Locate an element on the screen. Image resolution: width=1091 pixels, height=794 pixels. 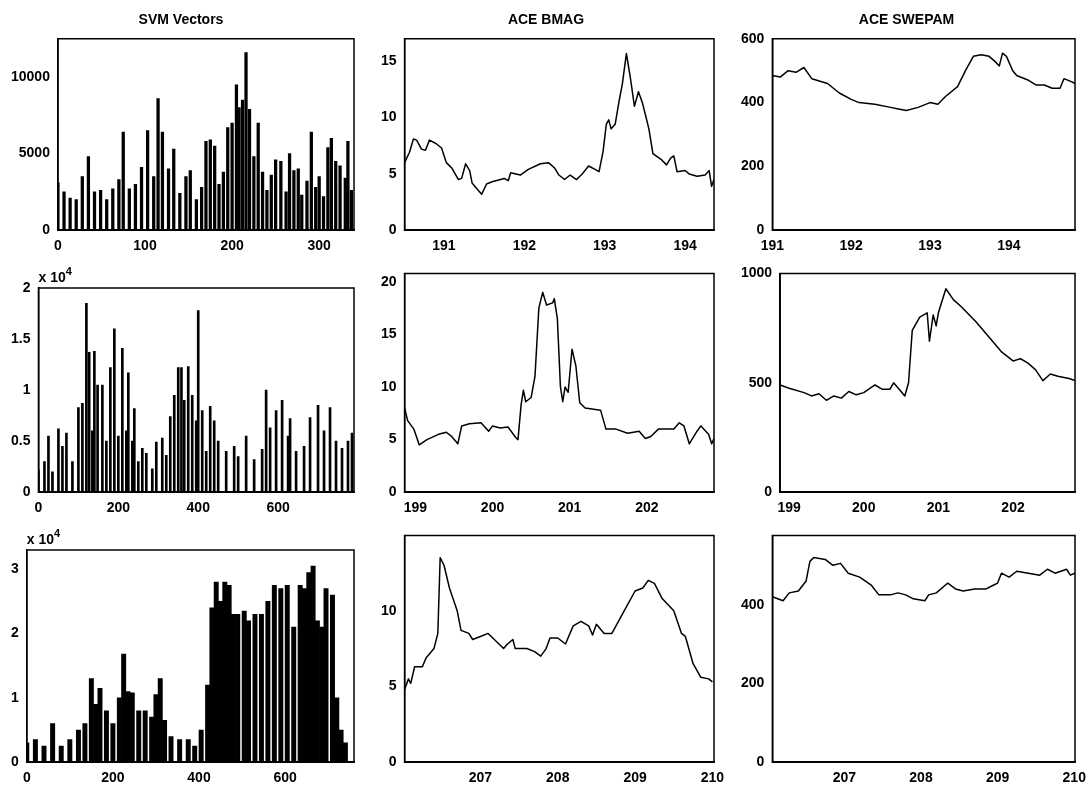
y-tick-label: 1000 is located at coordinates (756, 272).